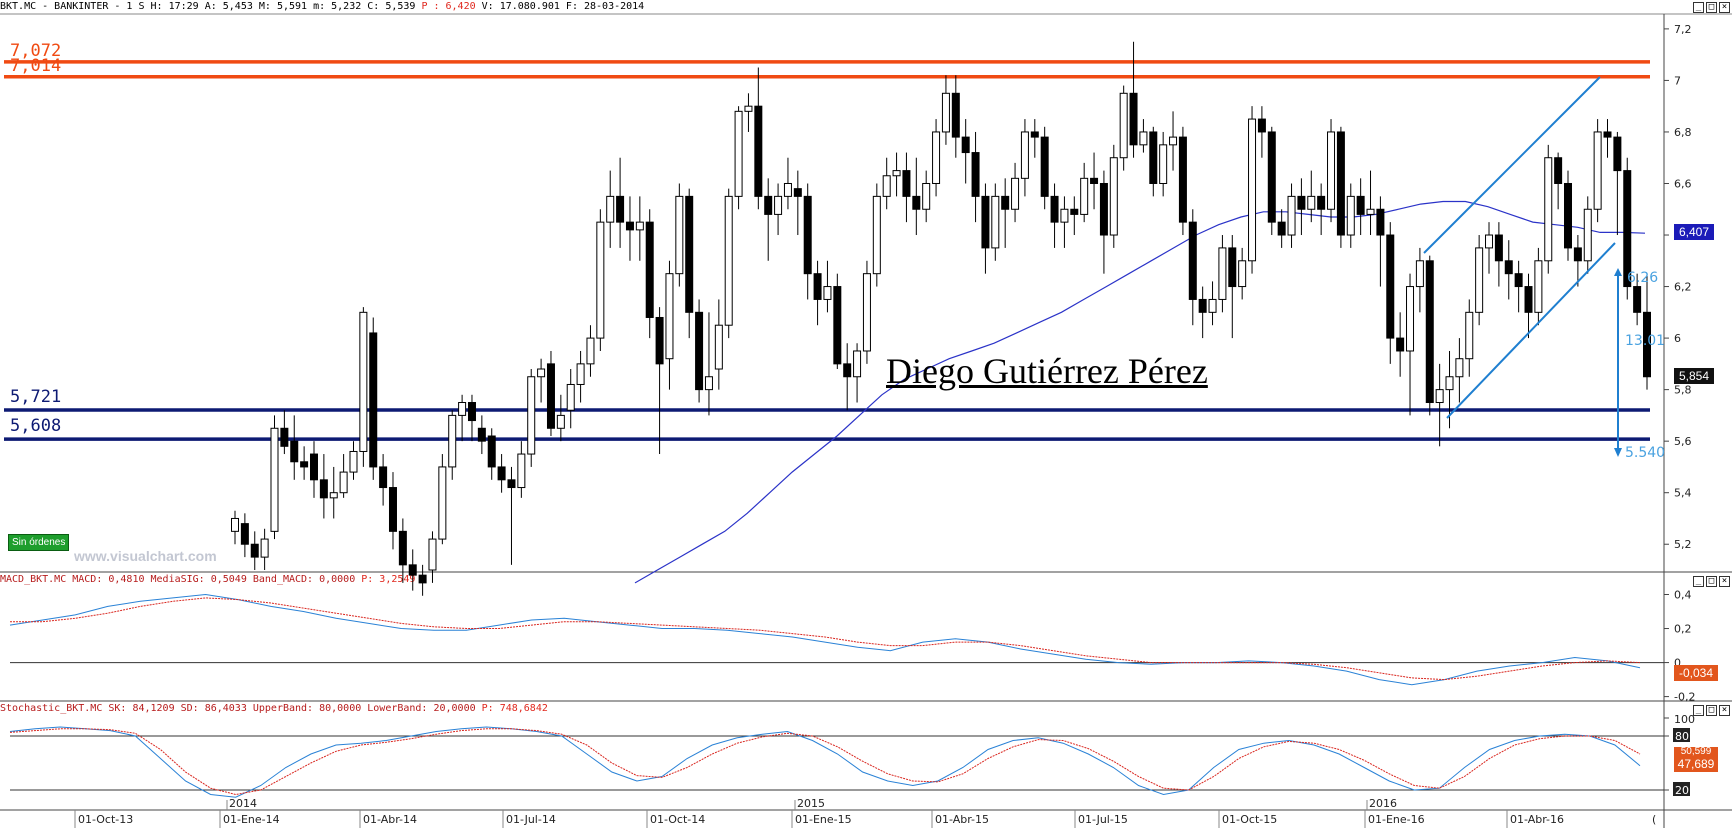 Image resolution: width=1732 pixels, height=828 pixels. What do you see at coordinates (1684, 719) in the screenshot?
I see `stoch-tick-label: 100` at bounding box center [1684, 719].